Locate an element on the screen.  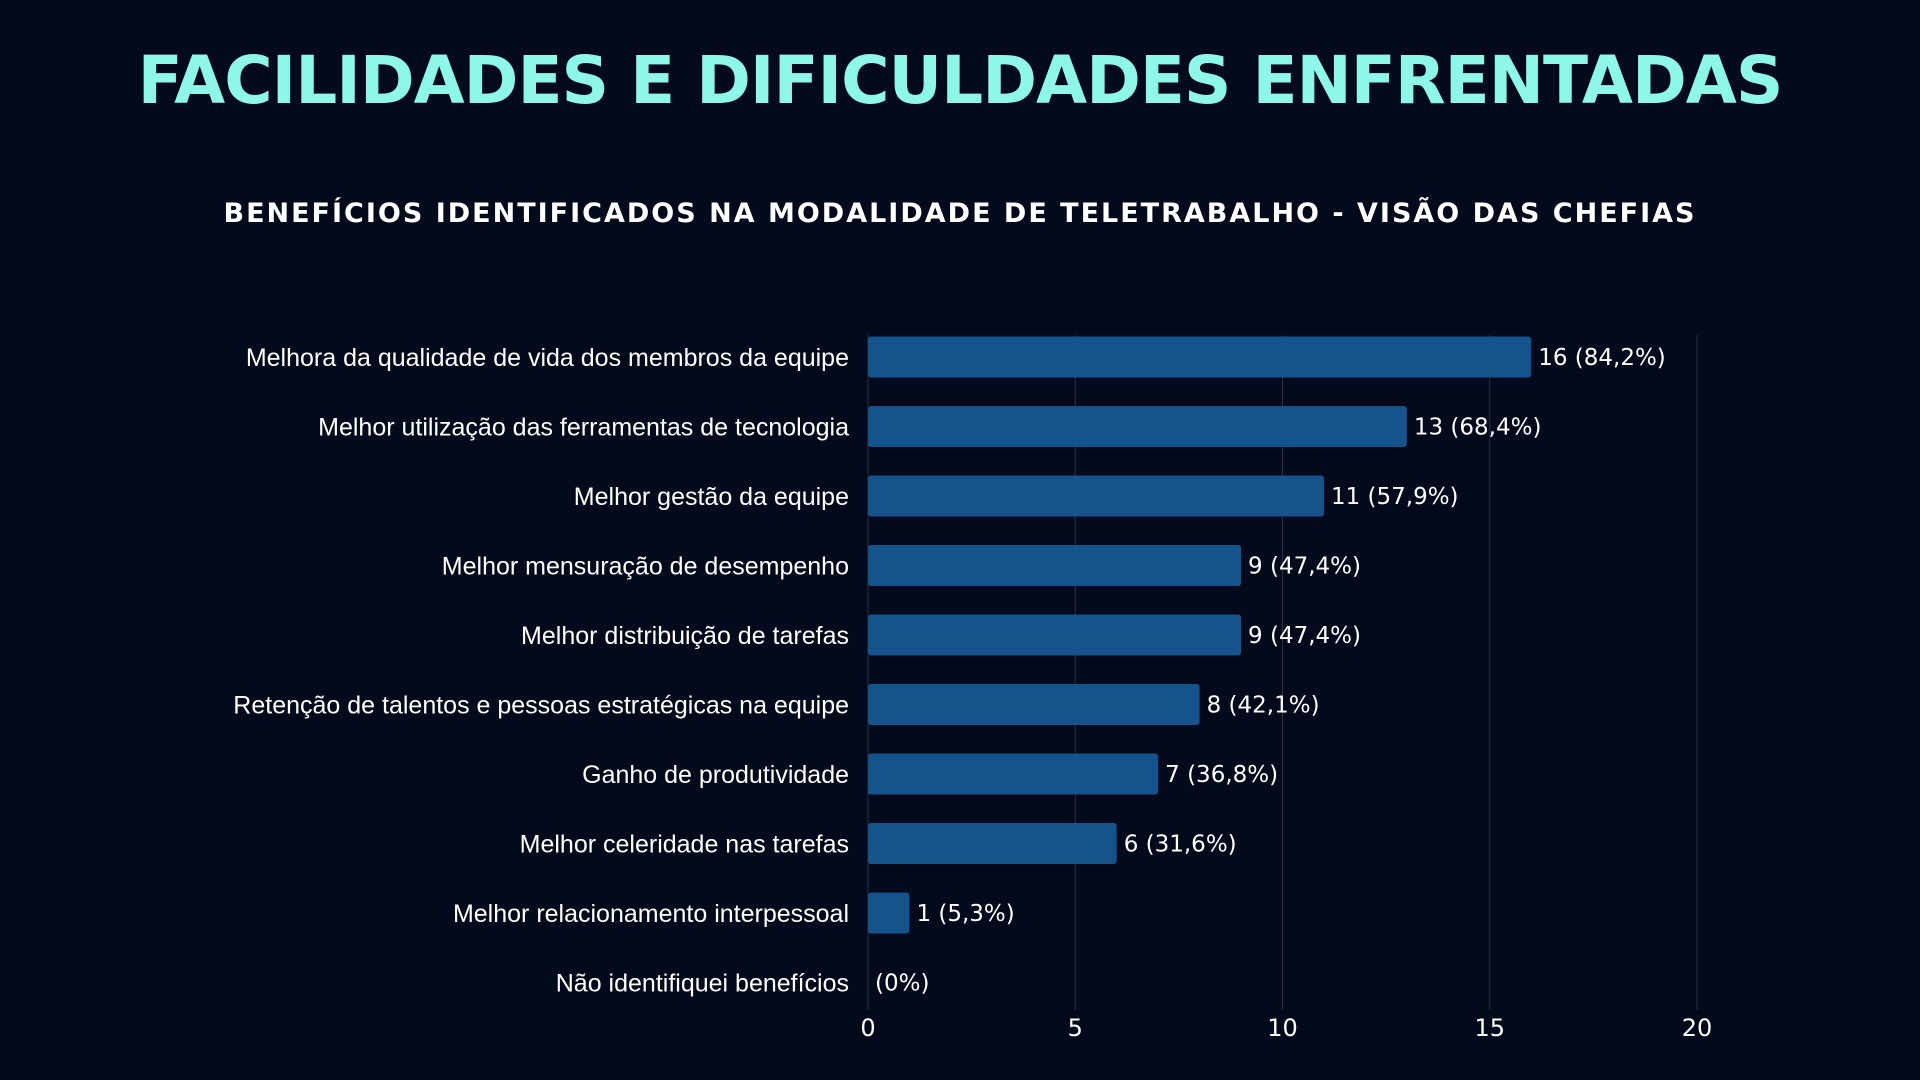
x-tick-label: 0 is located at coordinates (867, 1028).